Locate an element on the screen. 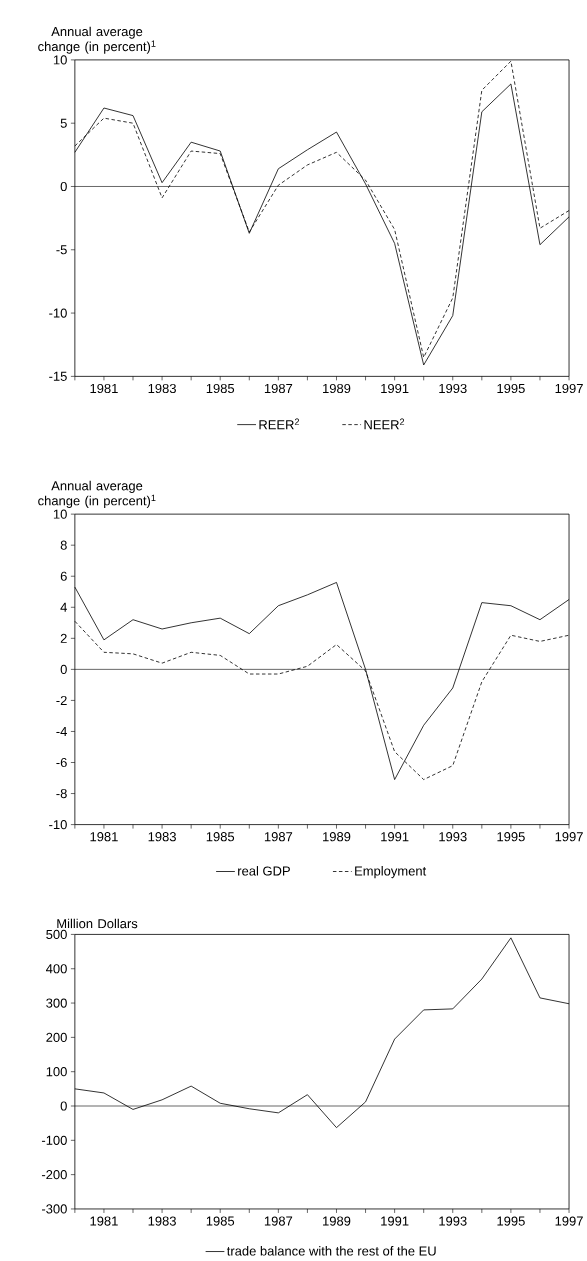  y-tick-label: 300 is located at coordinates (56, 1003).